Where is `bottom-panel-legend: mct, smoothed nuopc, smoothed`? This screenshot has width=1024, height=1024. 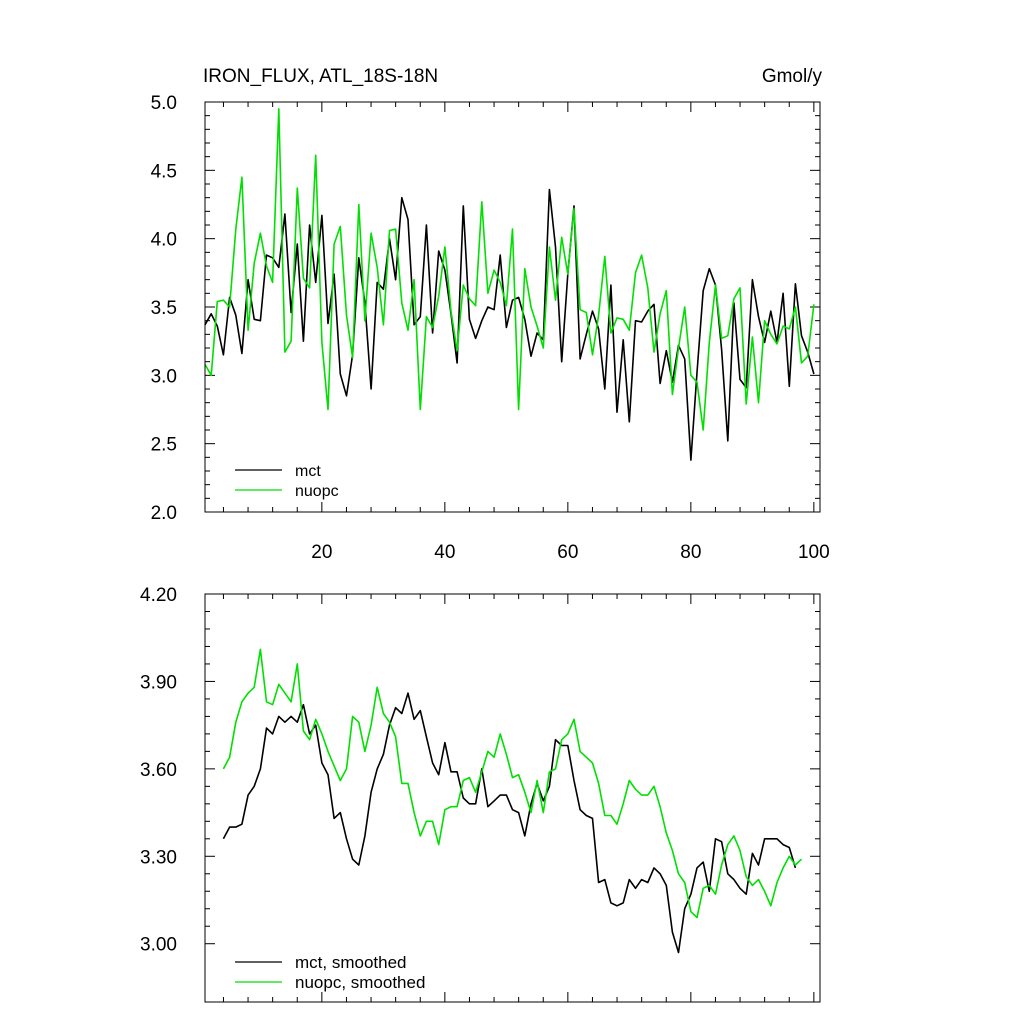
bottom-panel-legend: mct, smoothed nuopc, smoothed is located at coordinates (330, 972).